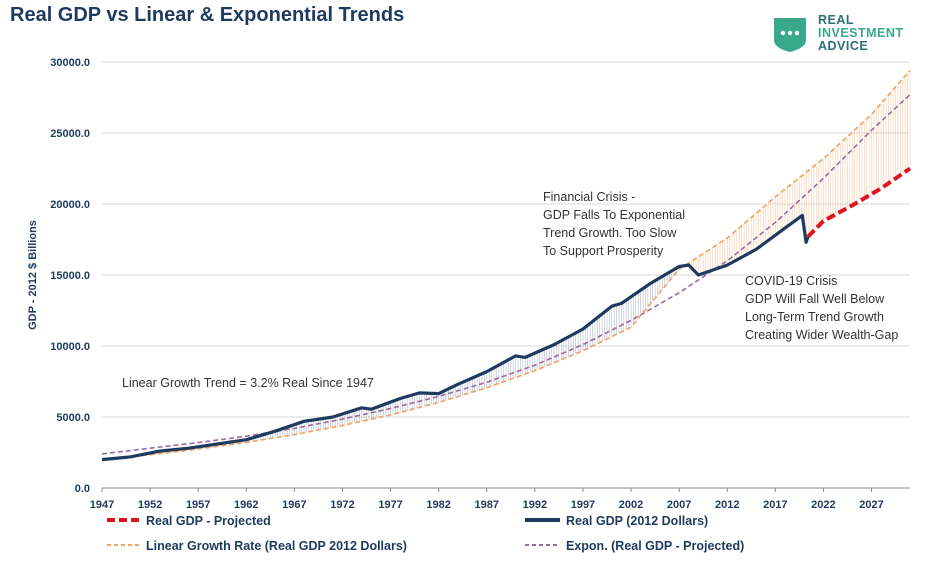  Describe the element at coordinates (33, 275) in the screenshot. I see `y-axis-label: GDP - 2012 $ Billions` at that location.